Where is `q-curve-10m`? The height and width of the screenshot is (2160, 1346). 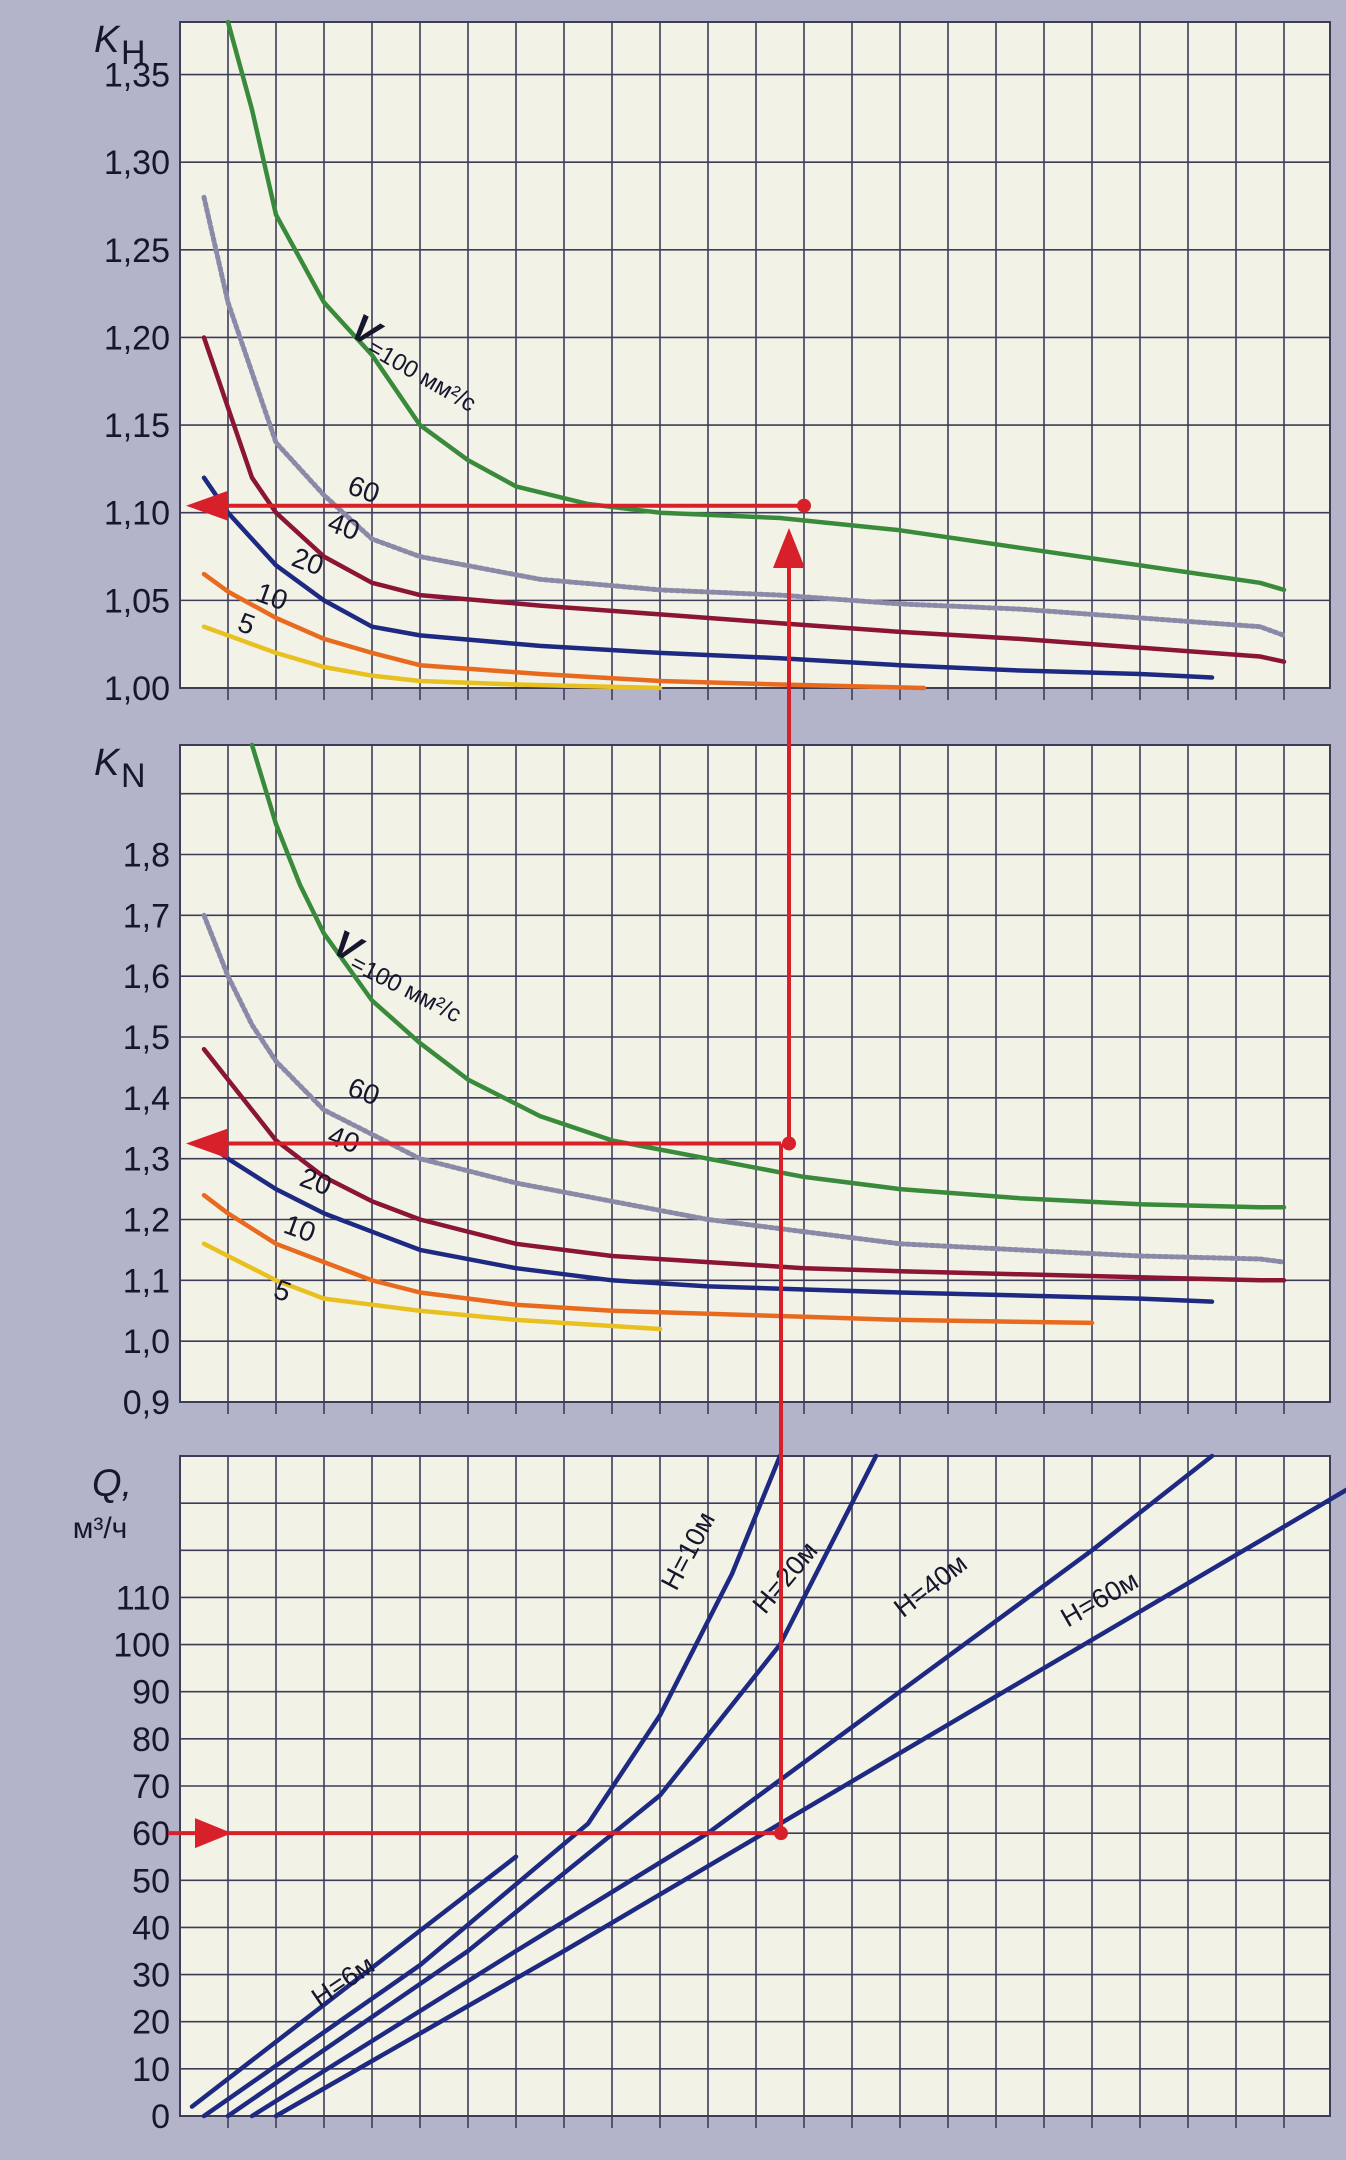 q-curve-10m is located at coordinates (492, 1786).